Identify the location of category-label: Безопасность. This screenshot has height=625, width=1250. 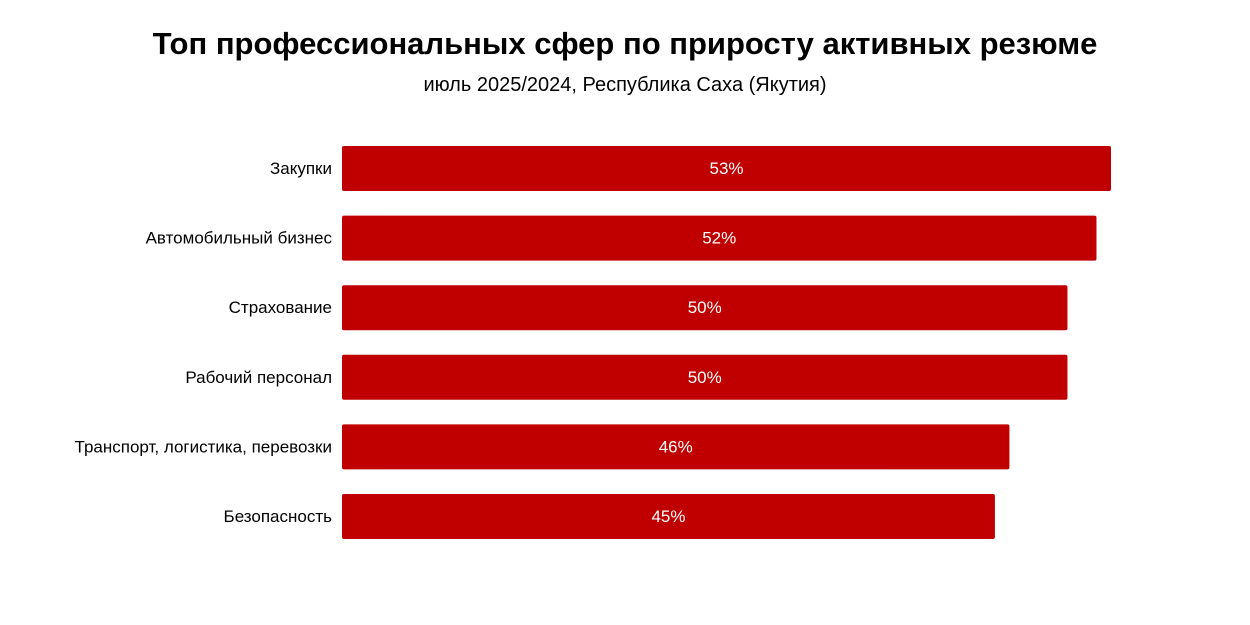
(278, 516).